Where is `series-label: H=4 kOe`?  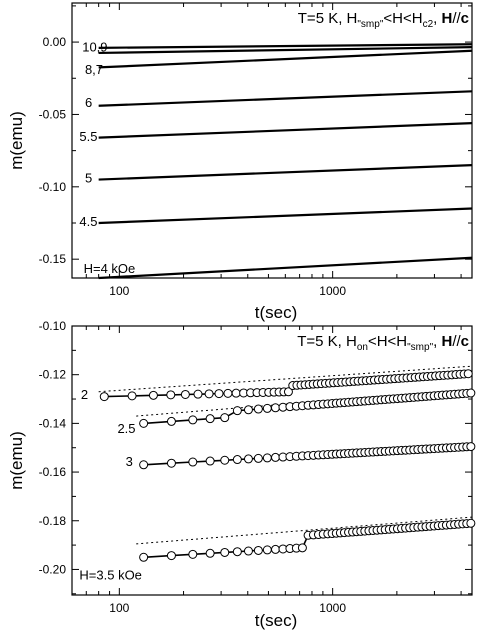
series-label: H=4 kOe is located at coordinates (110, 268).